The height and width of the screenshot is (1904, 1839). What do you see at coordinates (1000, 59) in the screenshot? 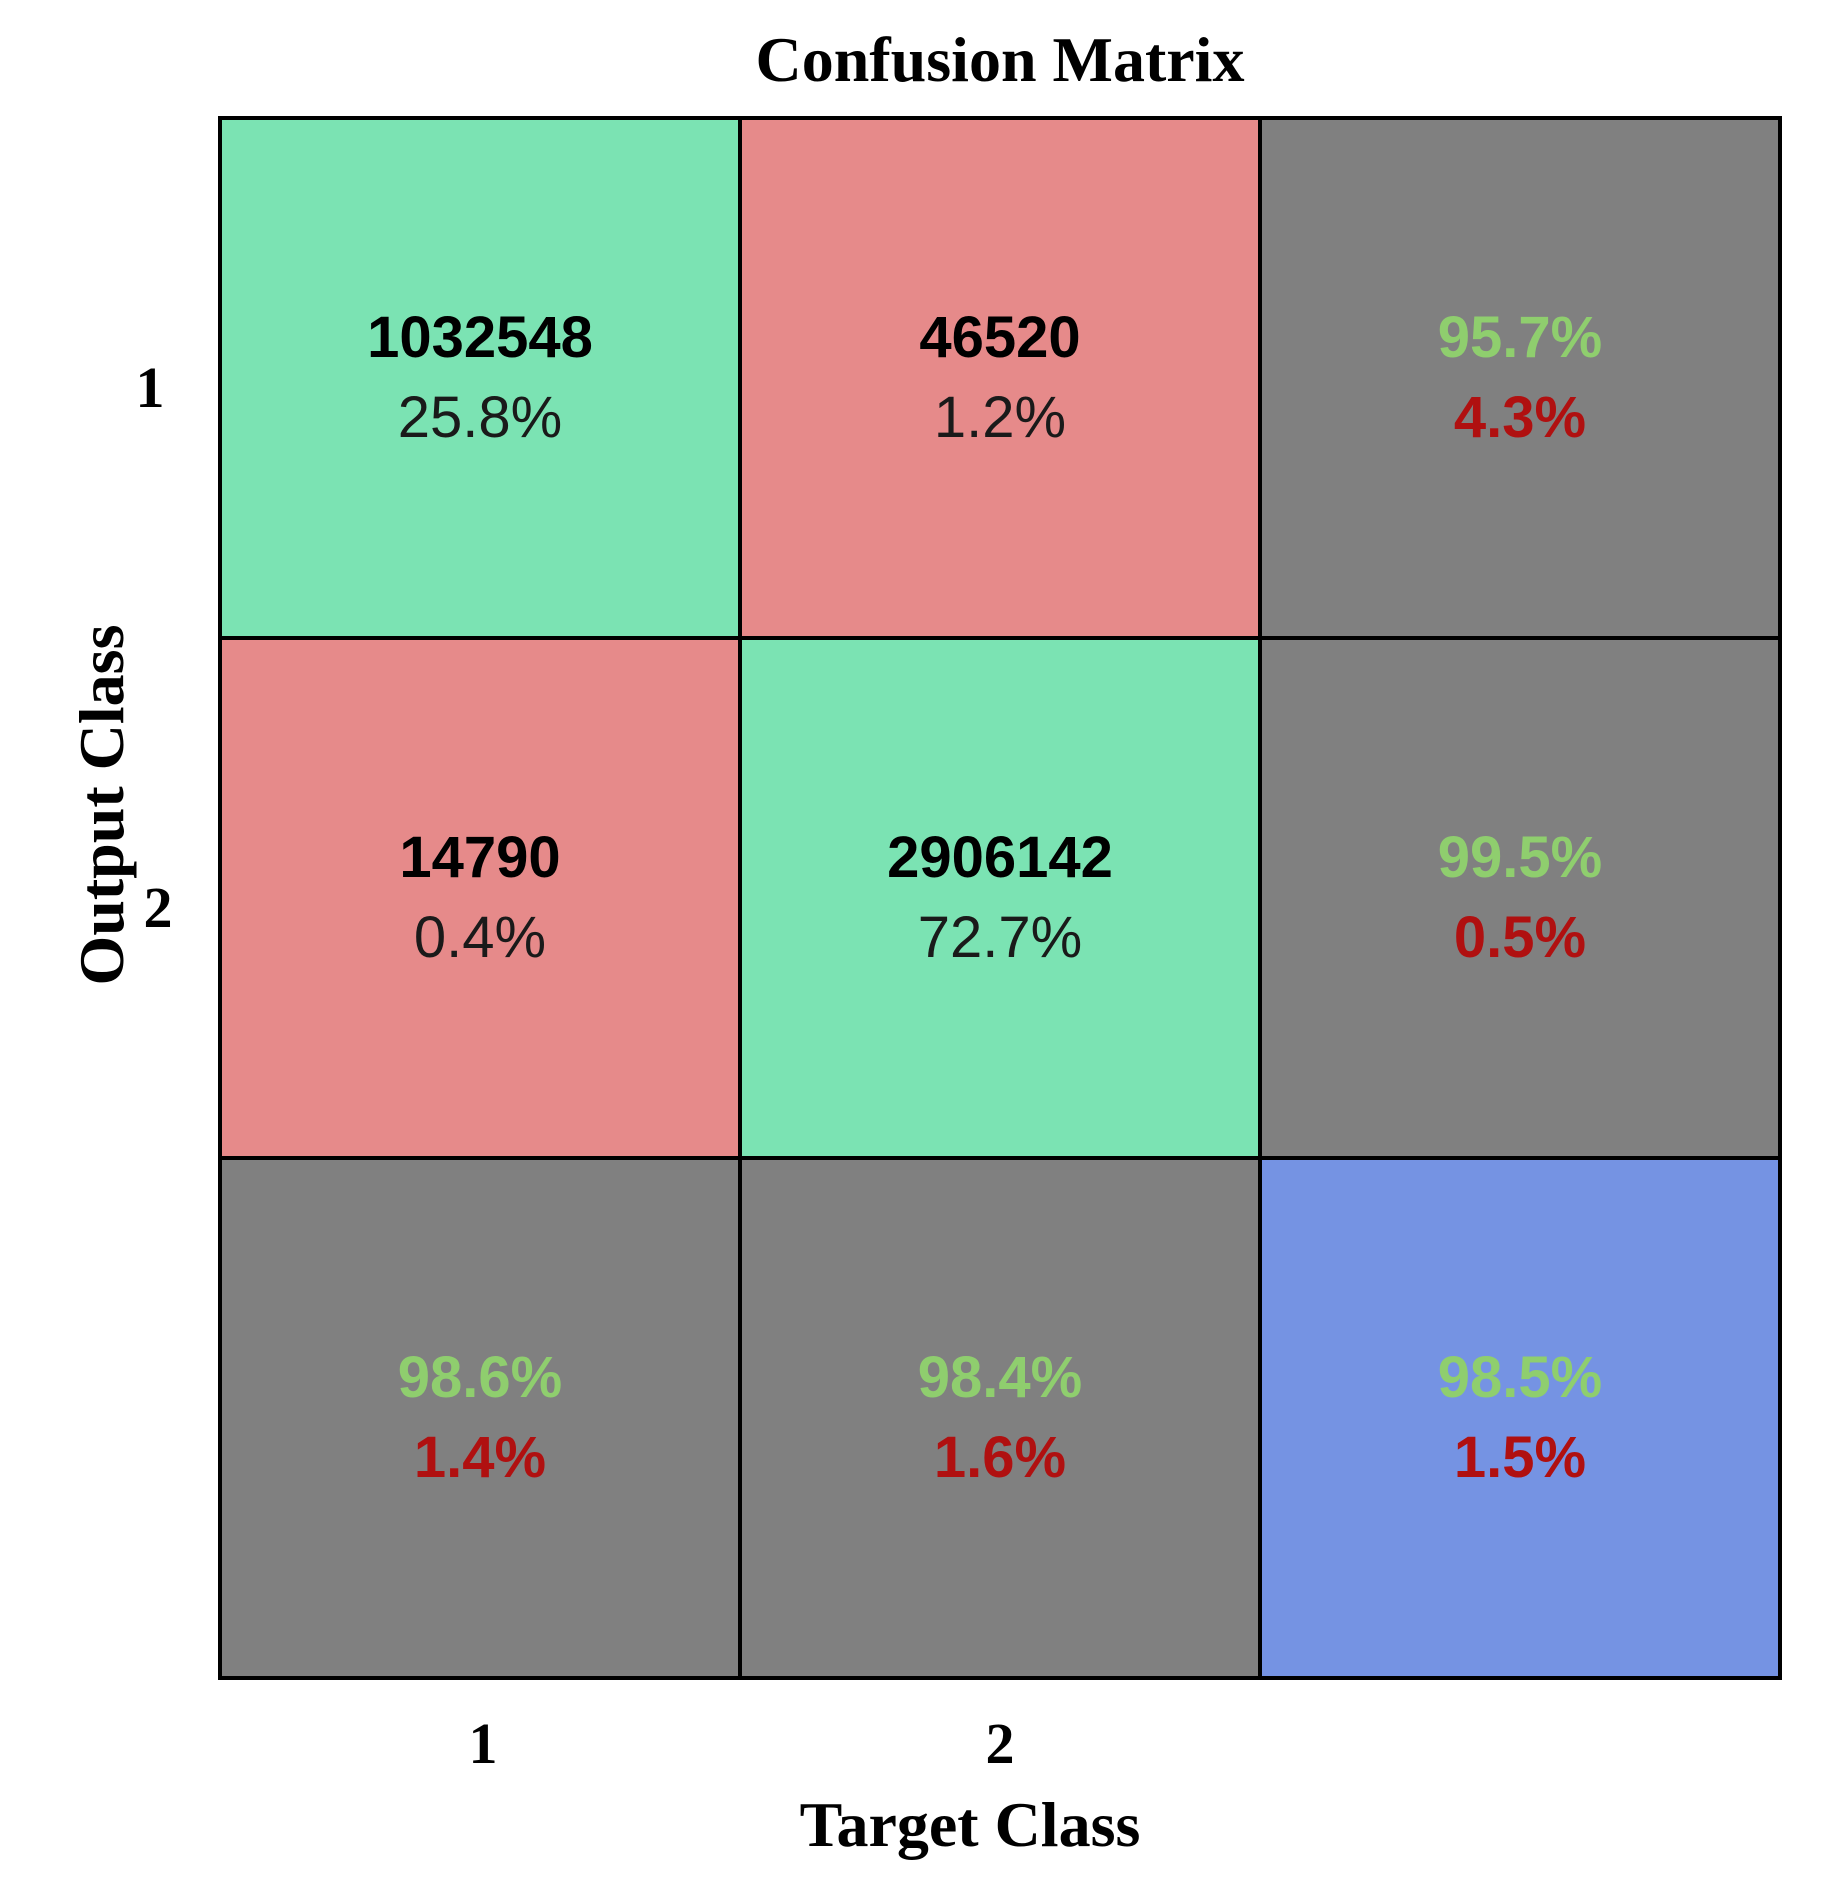
I see `chart-title: Confusion Matrix` at bounding box center [1000, 59].